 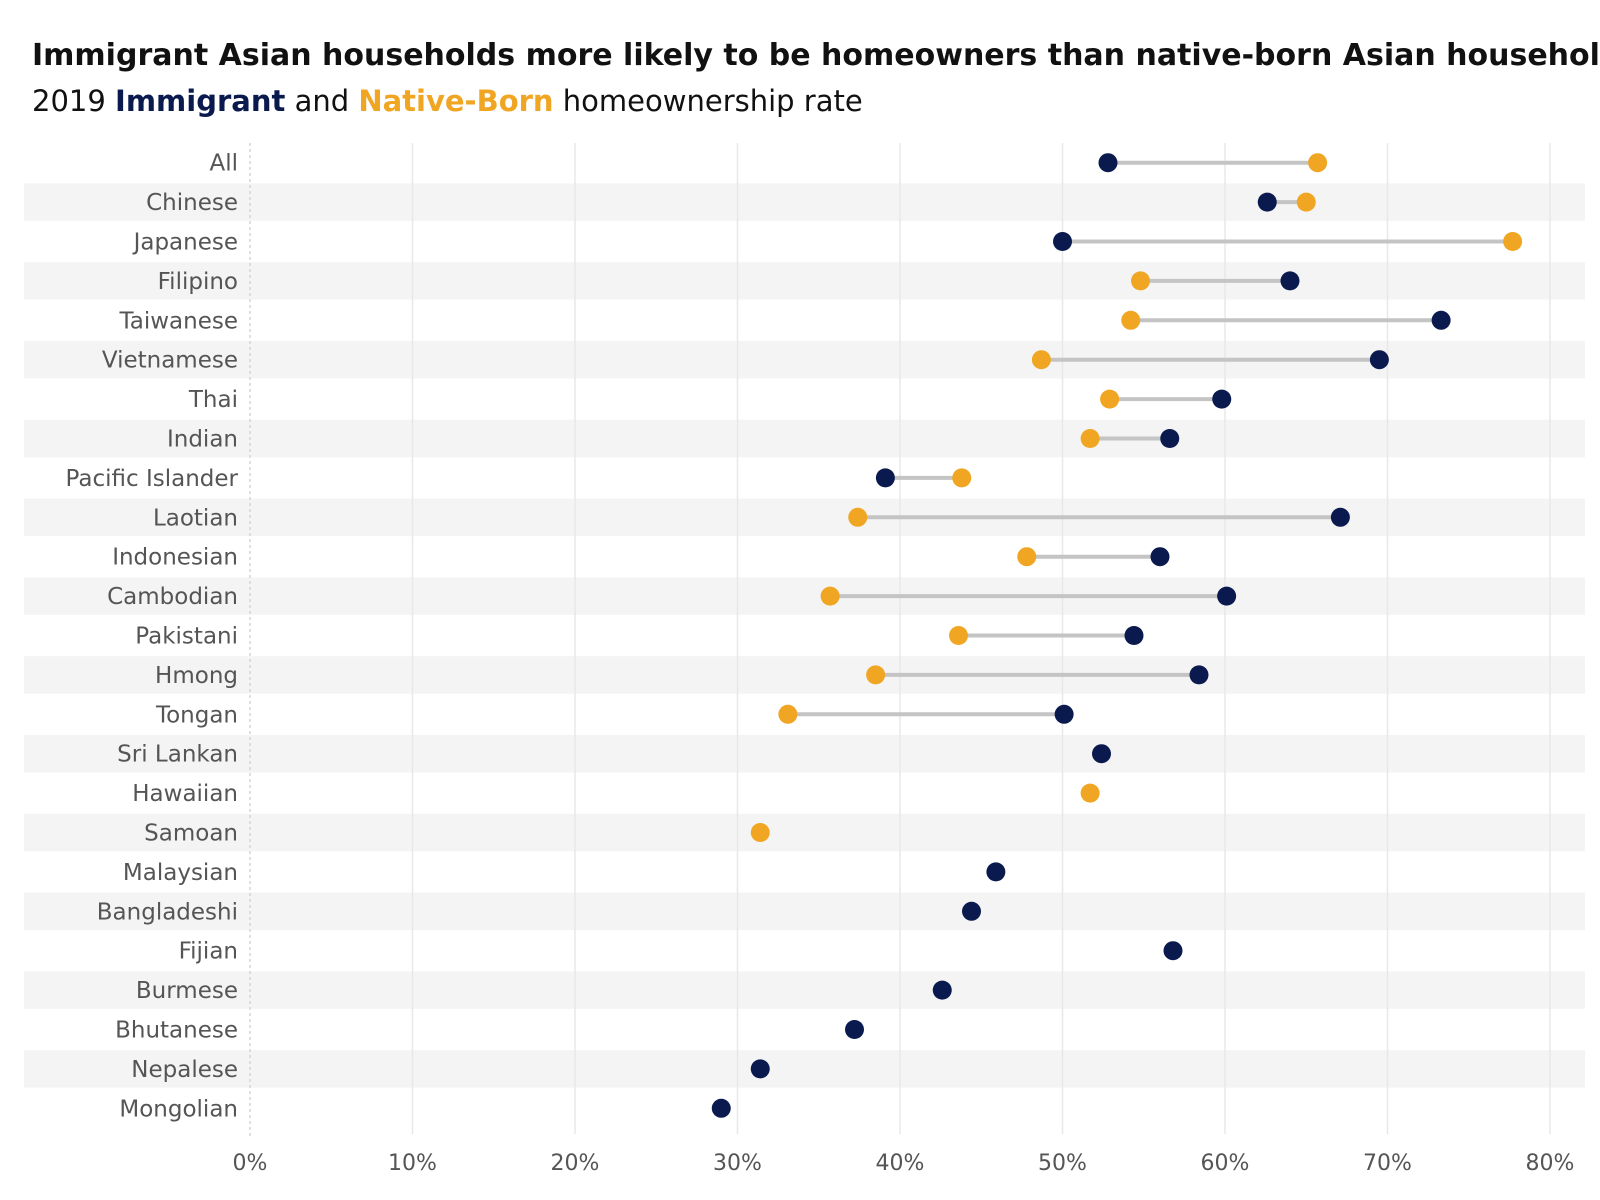 I want to click on category-label: Nepalese, so click(x=184, y=1070).